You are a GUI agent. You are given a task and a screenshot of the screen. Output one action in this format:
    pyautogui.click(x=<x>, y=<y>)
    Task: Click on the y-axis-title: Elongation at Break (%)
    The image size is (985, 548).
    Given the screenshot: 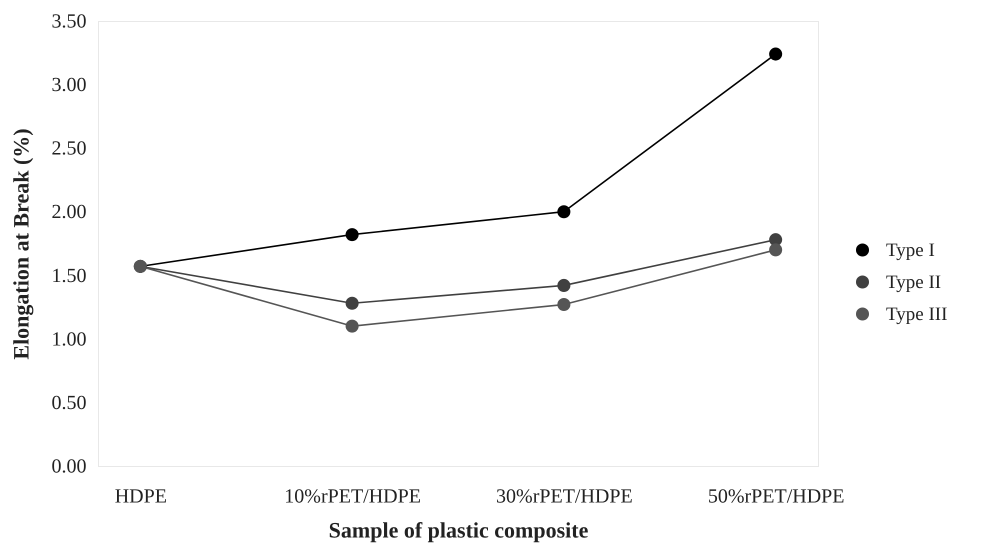 What is the action you would take?
    pyautogui.click(x=21, y=244)
    